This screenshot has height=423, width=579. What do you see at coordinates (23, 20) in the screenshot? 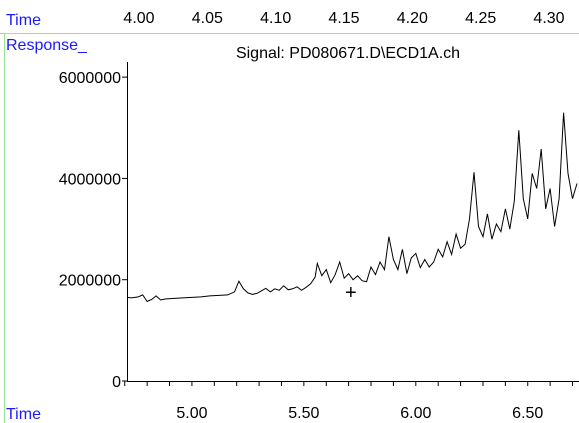
I see `top-axis-label: Time` at bounding box center [23, 20].